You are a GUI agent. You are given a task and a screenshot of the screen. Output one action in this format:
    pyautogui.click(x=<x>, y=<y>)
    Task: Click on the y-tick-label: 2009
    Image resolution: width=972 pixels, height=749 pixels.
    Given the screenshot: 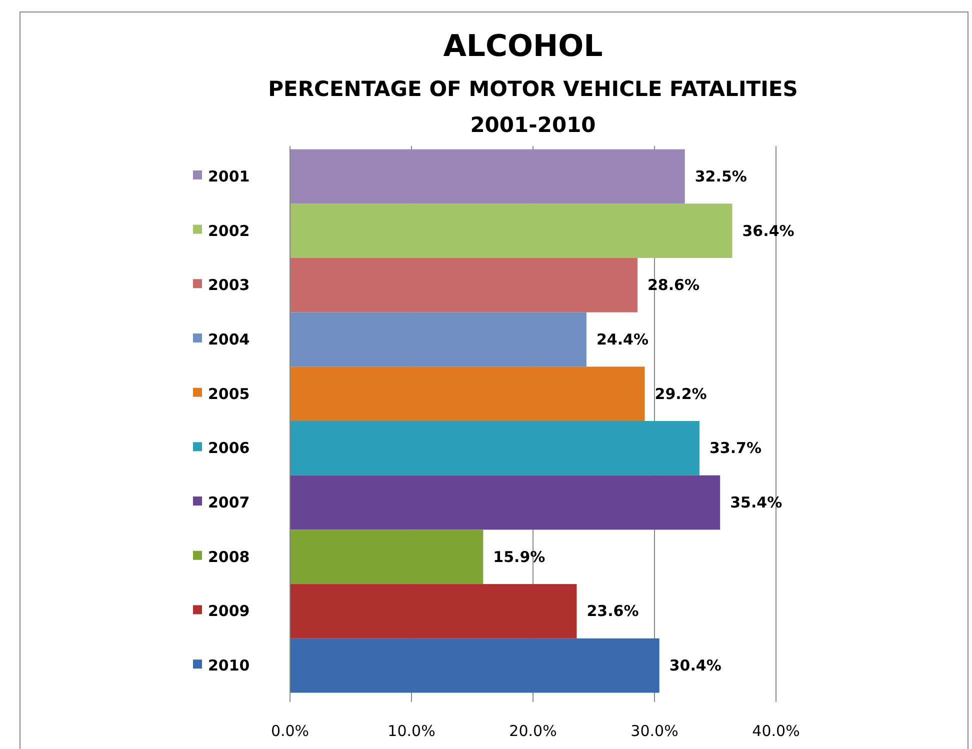 What is the action you would take?
    pyautogui.click(x=229, y=611)
    